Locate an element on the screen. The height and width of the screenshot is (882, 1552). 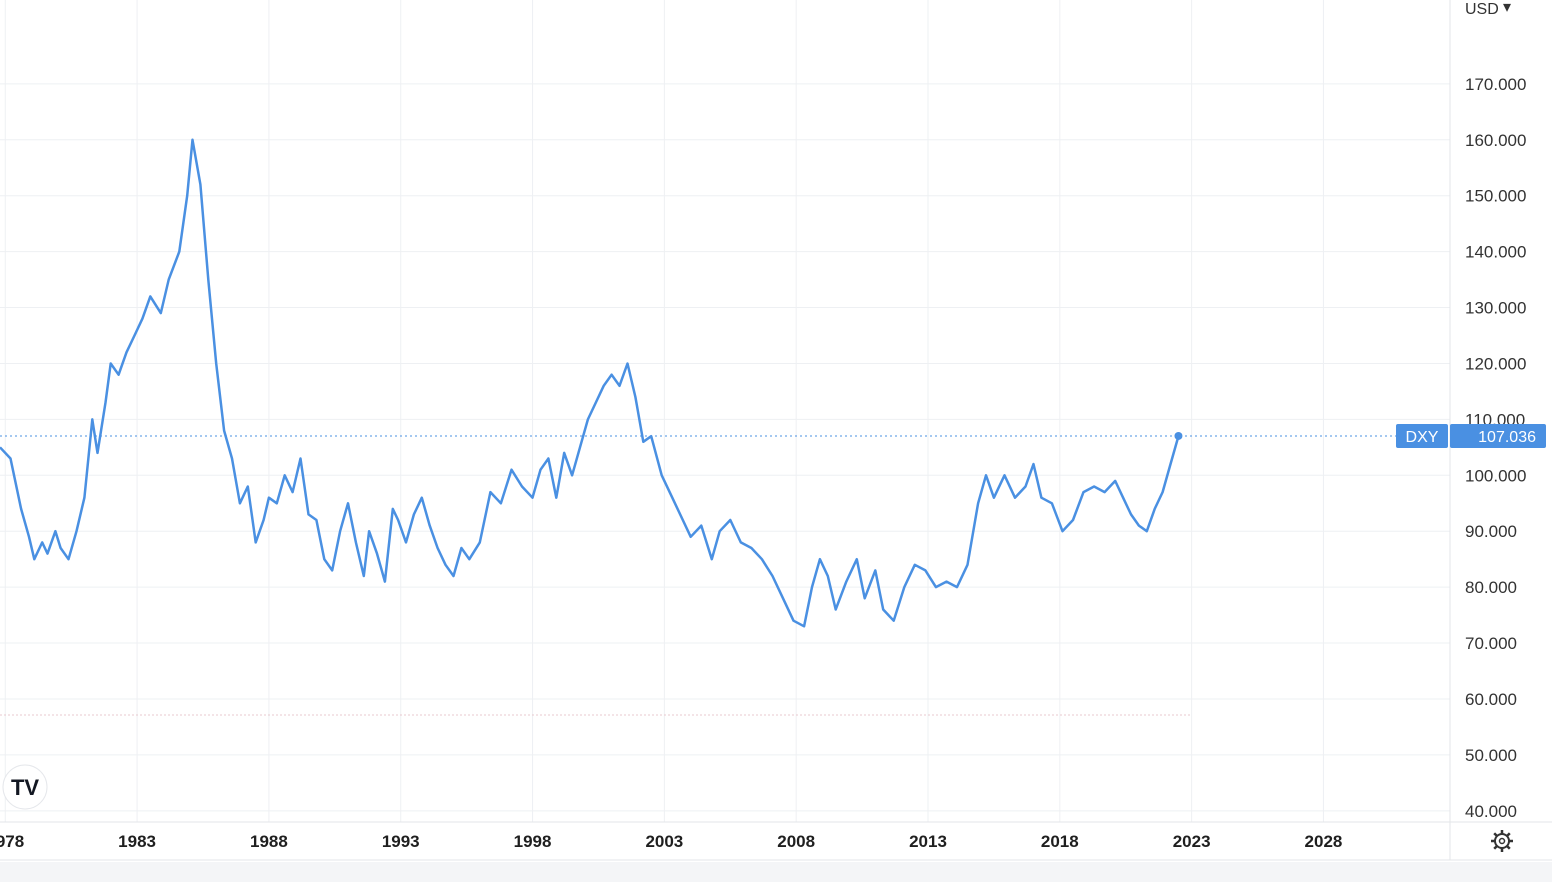
current-value-badge: DXY 107.036 is located at coordinates (1471, 435).